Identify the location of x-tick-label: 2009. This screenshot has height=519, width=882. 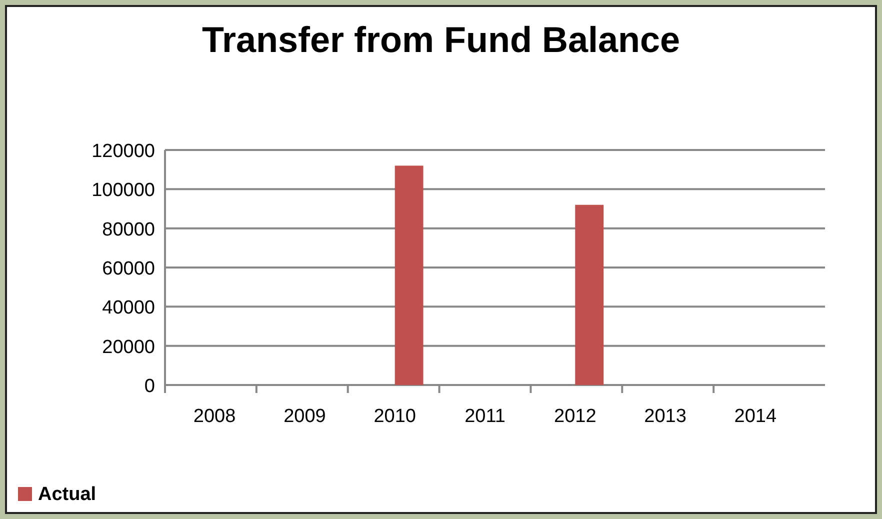
(305, 416).